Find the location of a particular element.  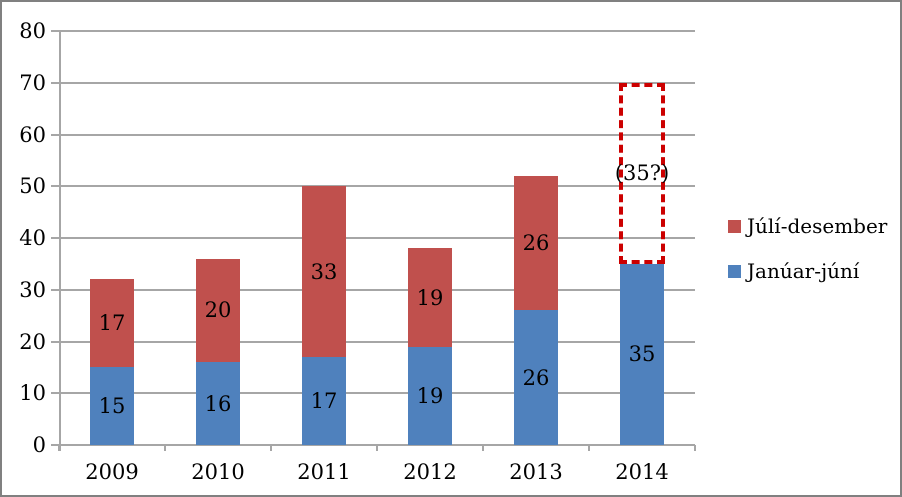

legend-item-januar-juni: Janúar-júní is located at coordinates (807, 271).